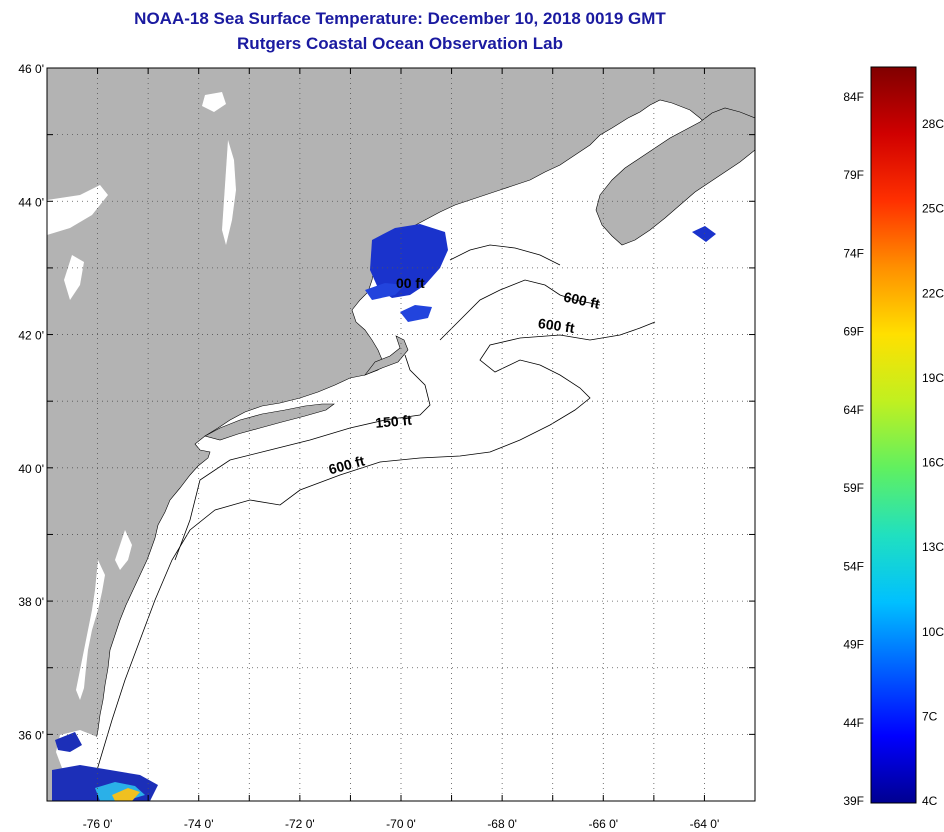  What do you see at coordinates (416, 313) in the screenshot?
I see `sst-patch-georges` at bounding box center [416, 313].